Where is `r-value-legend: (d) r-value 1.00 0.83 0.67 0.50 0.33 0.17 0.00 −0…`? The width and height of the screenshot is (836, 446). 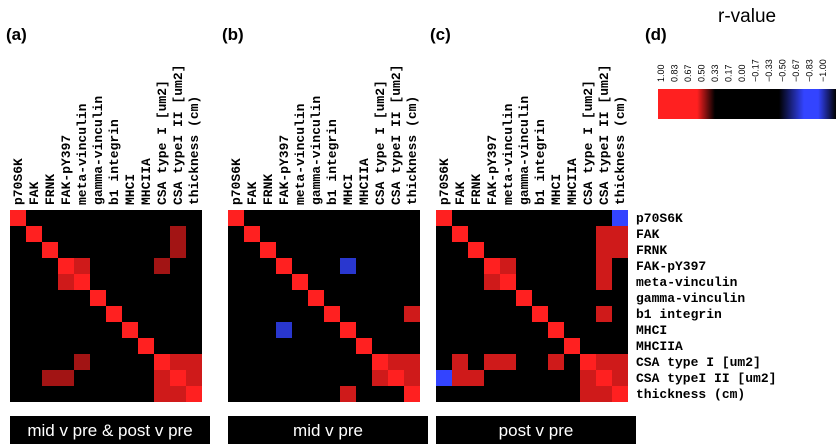 r-value-legend: (d) r-value 1.00 0.83 0.67 0.50 0.33 0.17 0.00 −0… is located at coordinates (740, 62).